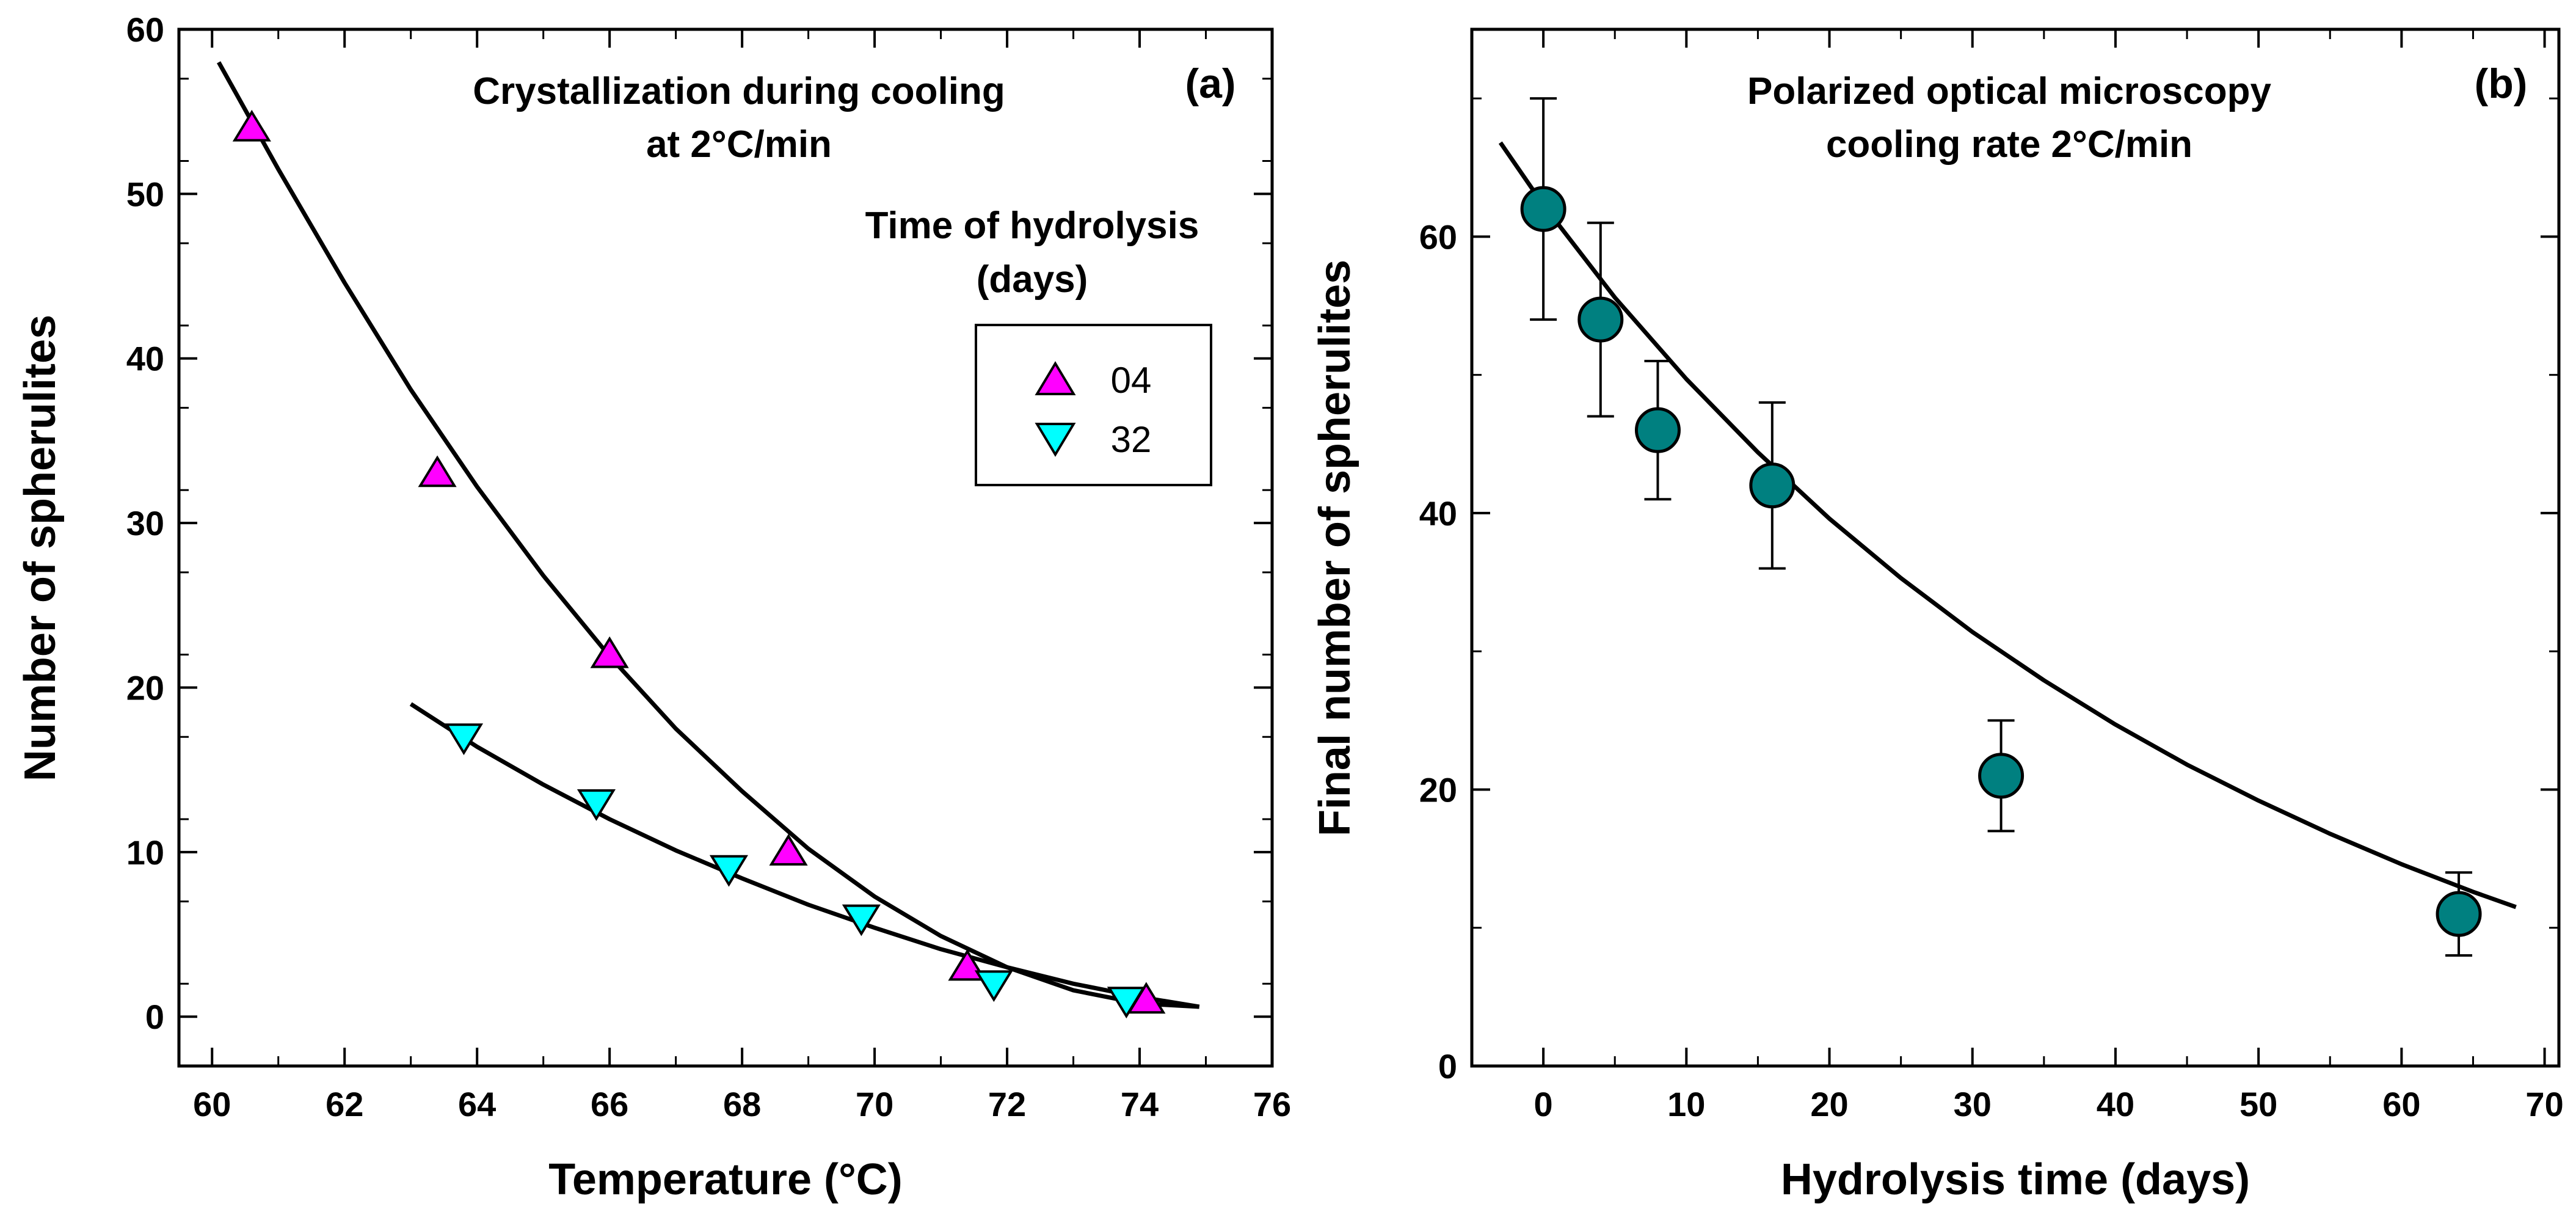 This screenshot has height=1223, width=2576. What do you see at coordinates (1335, 548) in the screenshot?
I see `y-axis-title-b: Final number of spherulites` at bounding box center [1335, 548].